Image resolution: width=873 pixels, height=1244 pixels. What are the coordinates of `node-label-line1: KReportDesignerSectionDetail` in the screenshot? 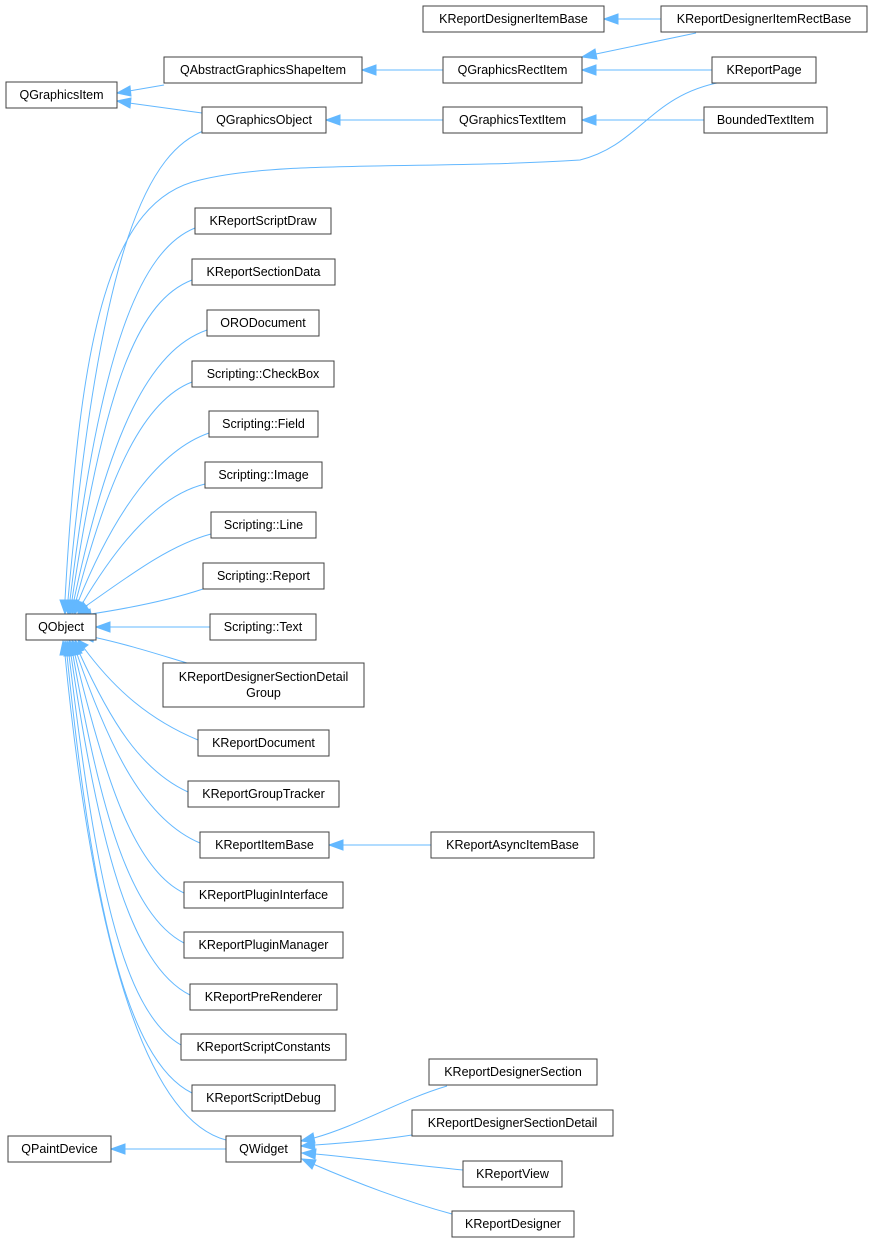 It's located at (264, 677).